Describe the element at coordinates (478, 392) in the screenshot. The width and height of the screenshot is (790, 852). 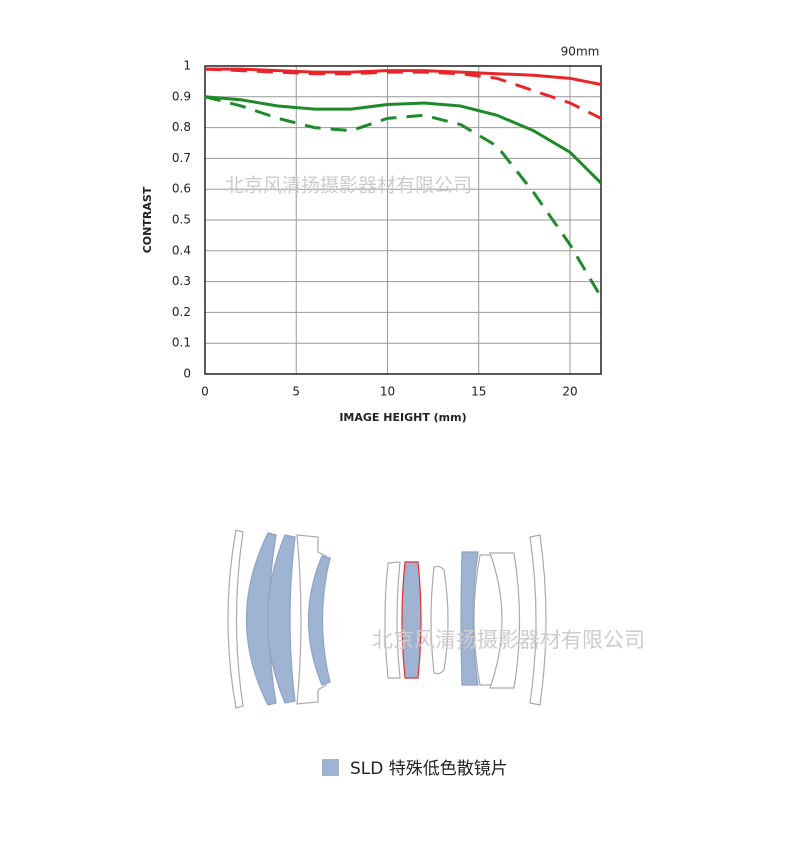
I see `x-tick-label: 15` at that location.